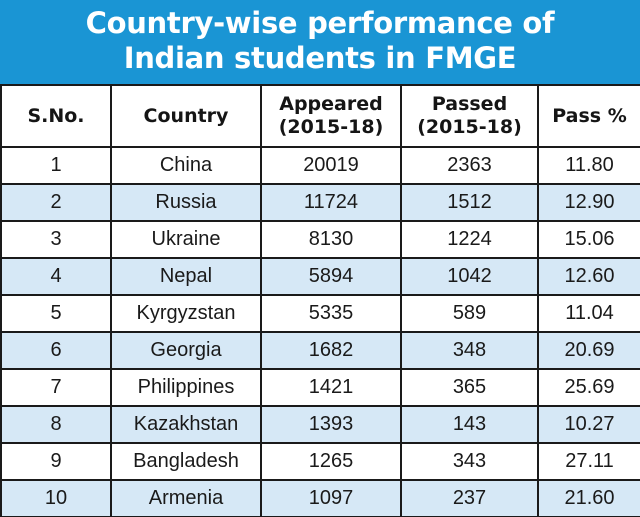 The width and height of the screenshot is (640, 517). What do you see at coordinates (331, 127) in the screenshot?
I see `header-appeared-period: (2015-18)` at bounding box center [331, 127].